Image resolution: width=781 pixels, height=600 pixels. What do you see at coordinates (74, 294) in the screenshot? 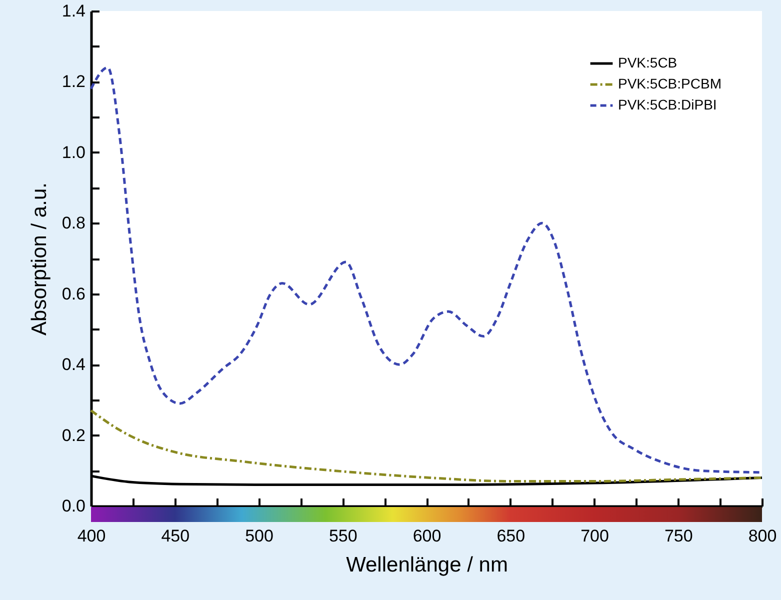
I see `y-tick-label: 0.6` at bounding box center [74, 294].